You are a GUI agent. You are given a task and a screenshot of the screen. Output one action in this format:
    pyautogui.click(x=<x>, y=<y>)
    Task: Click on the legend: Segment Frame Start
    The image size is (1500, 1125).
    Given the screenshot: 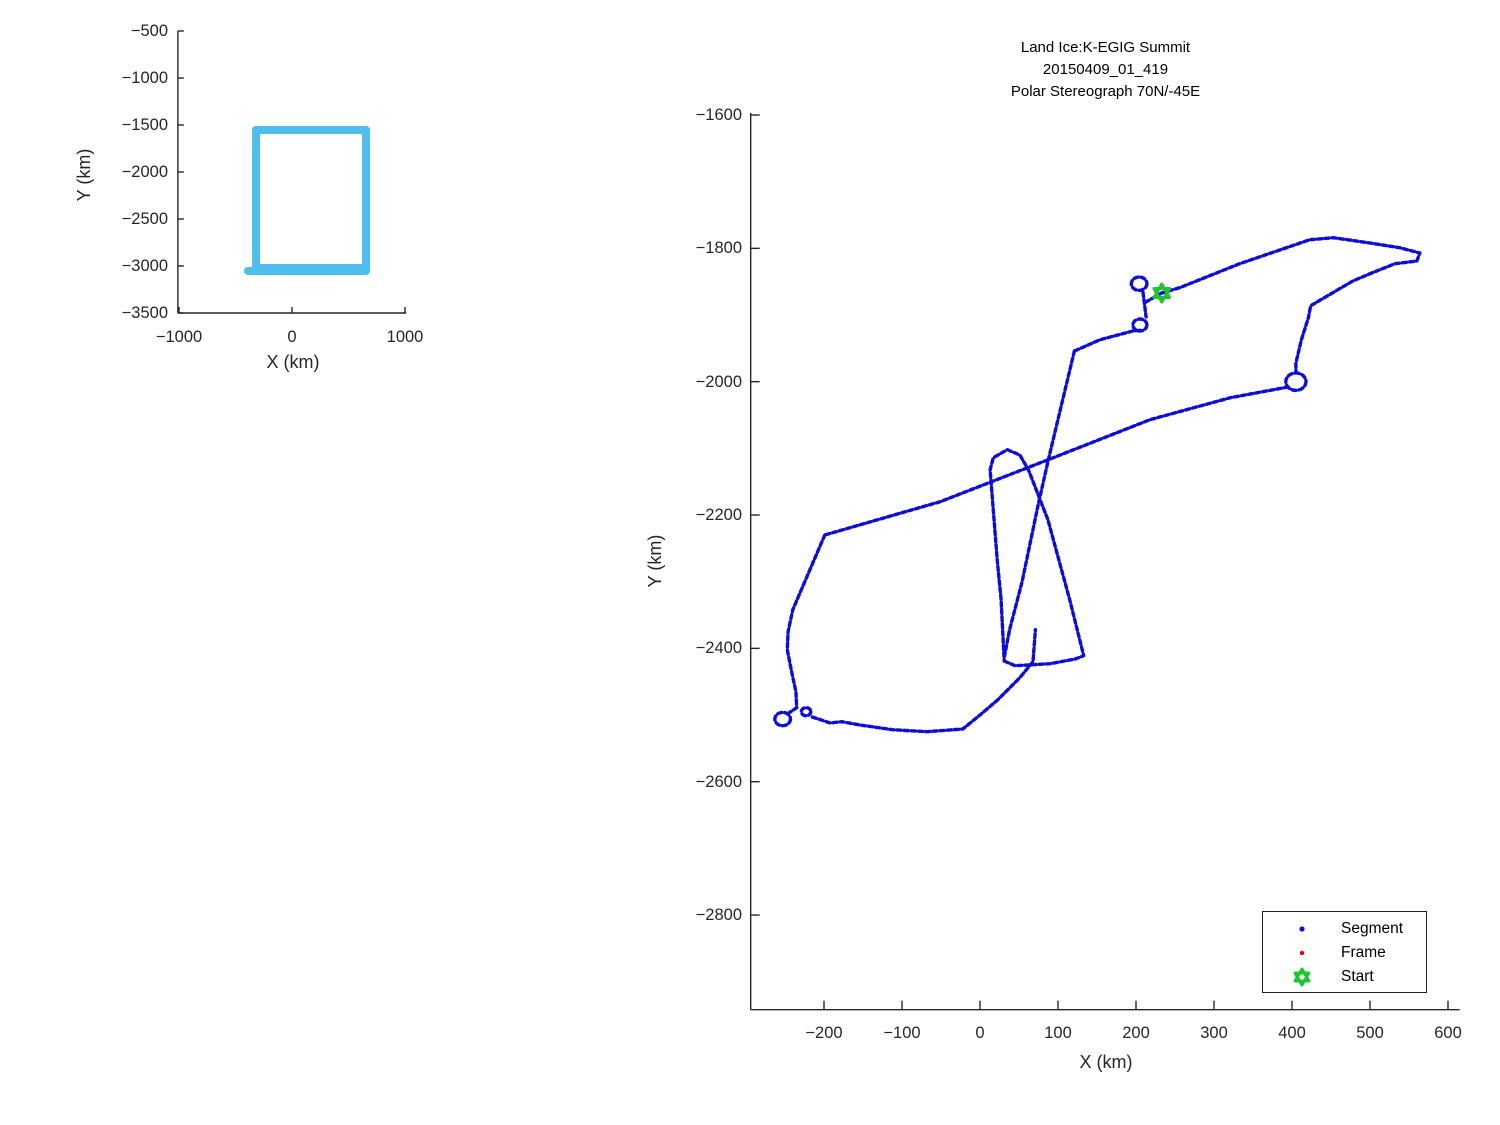 What is the action you would take?
    pyautogui.click(x=1344, y=952)
    